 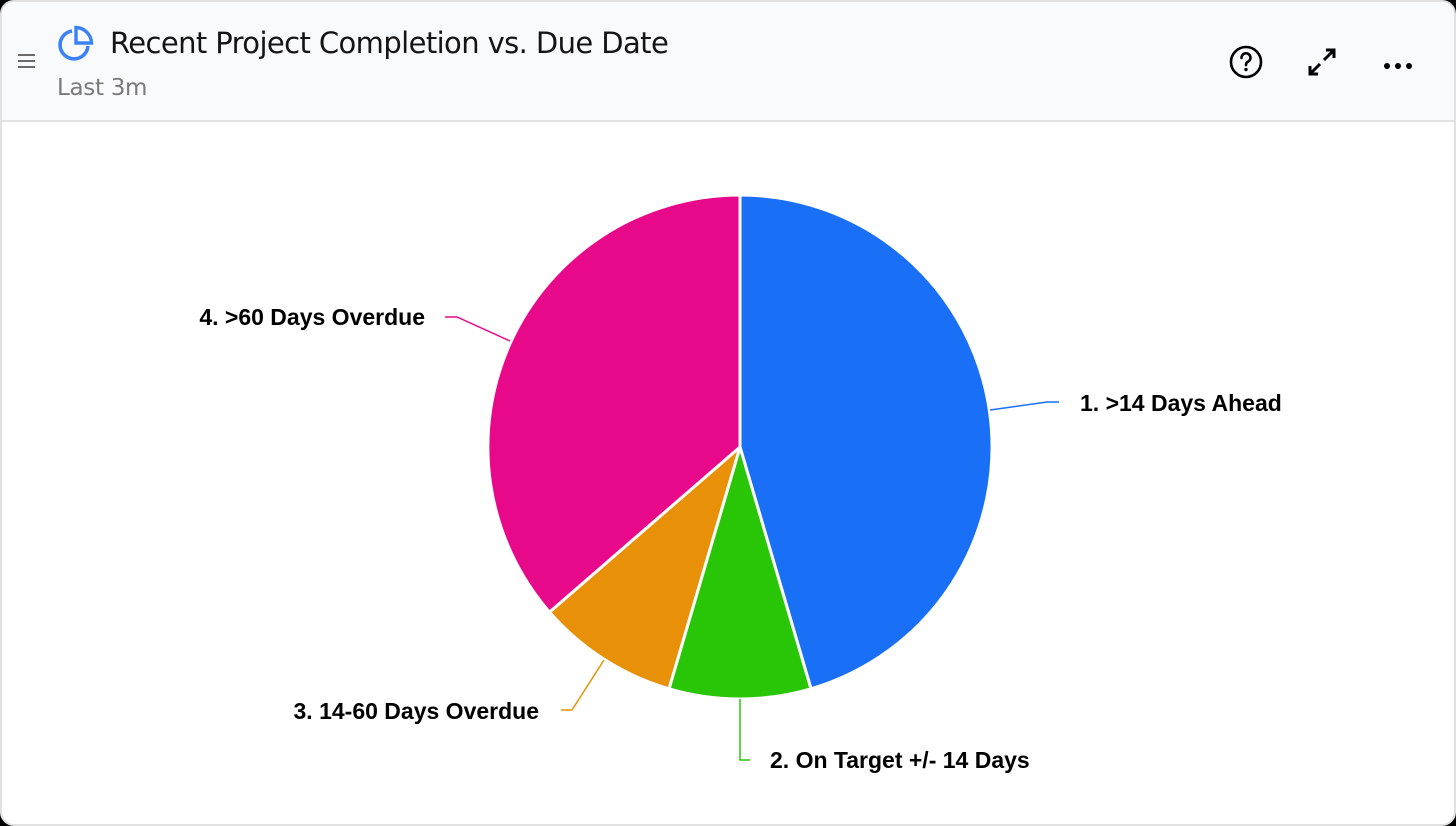 What do you see at coordinates (1398, 62) in the screenshot?
I see `more-options-button` at bounding box center [1398, 62].